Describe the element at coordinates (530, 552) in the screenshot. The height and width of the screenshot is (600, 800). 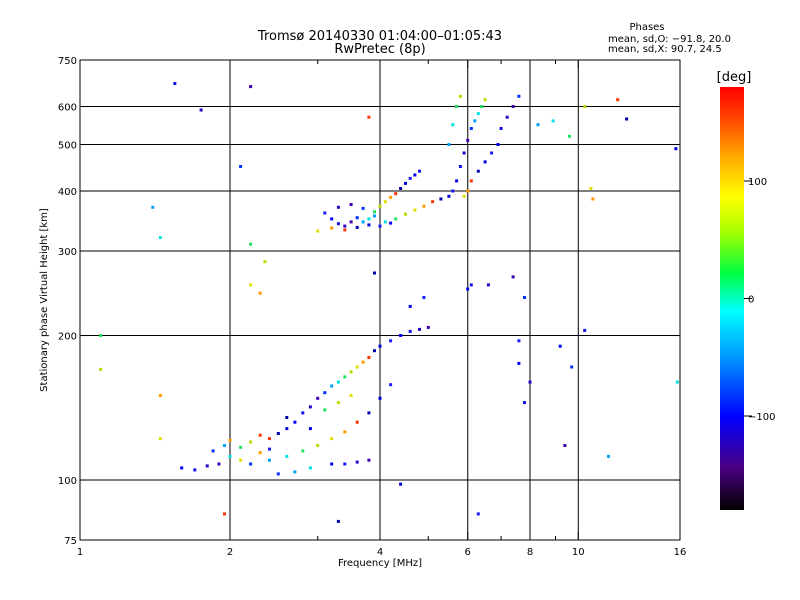
I see `x-tick-label: 8` at that location.